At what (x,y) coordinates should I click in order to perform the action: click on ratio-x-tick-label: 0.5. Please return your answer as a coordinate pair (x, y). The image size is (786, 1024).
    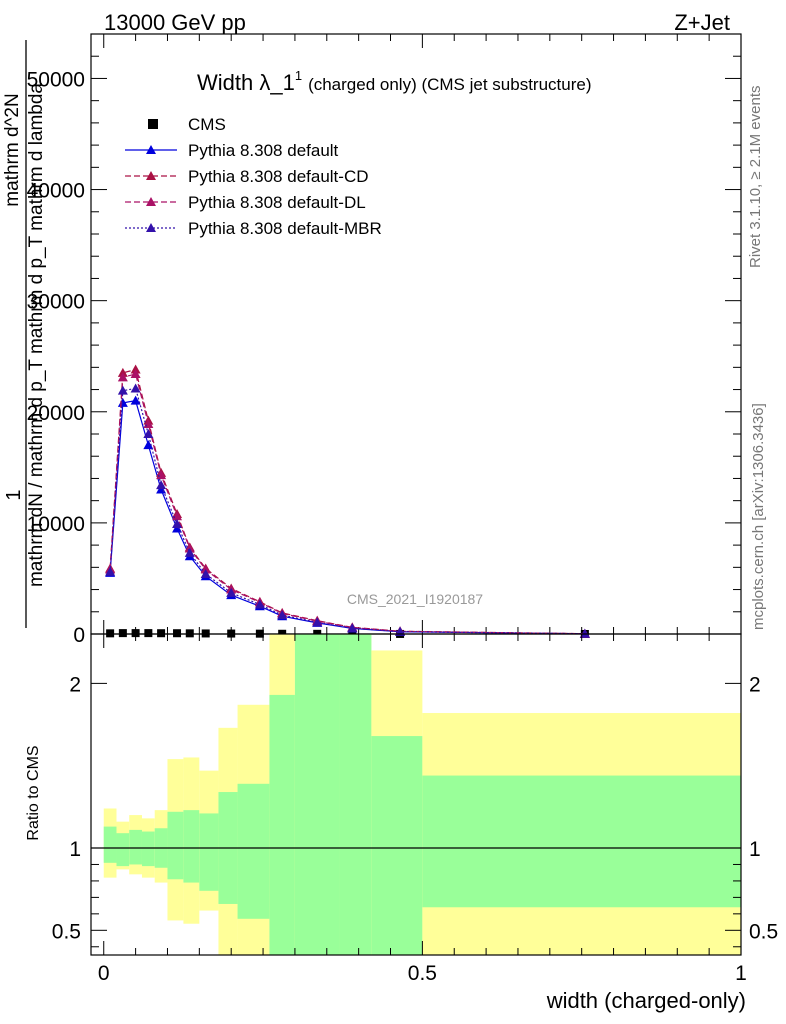
    Looking at the image, I should click on (422, 973).